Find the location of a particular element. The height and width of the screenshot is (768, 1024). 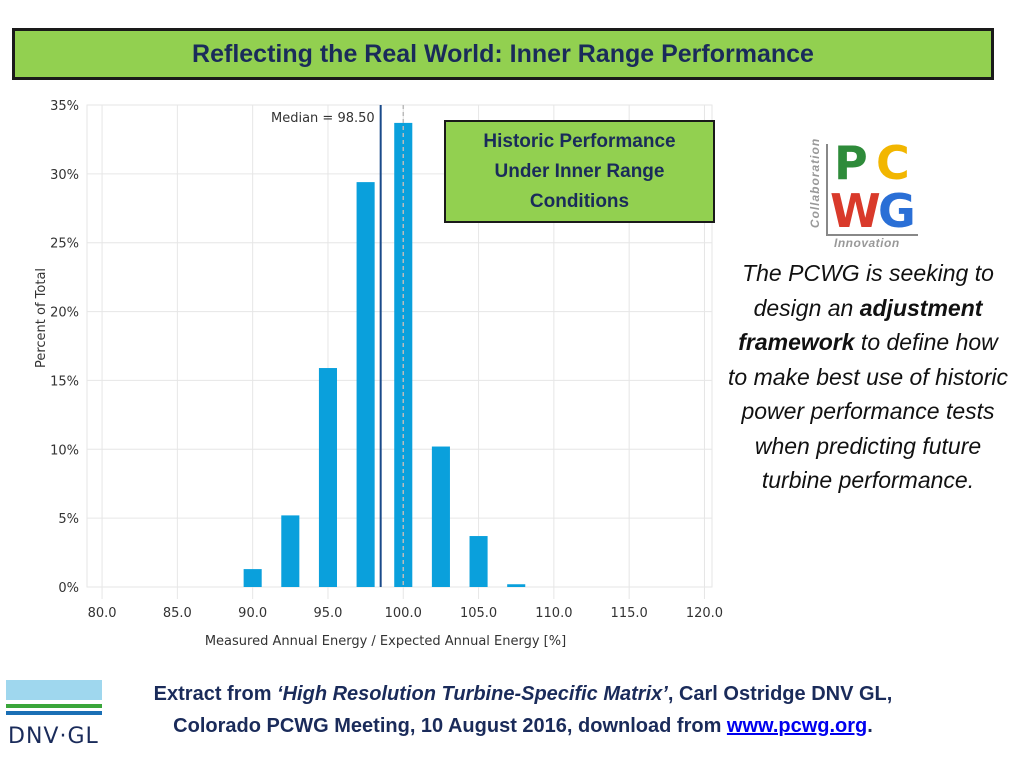

y-tick-label: 5% is located at coordinates (68, 519).